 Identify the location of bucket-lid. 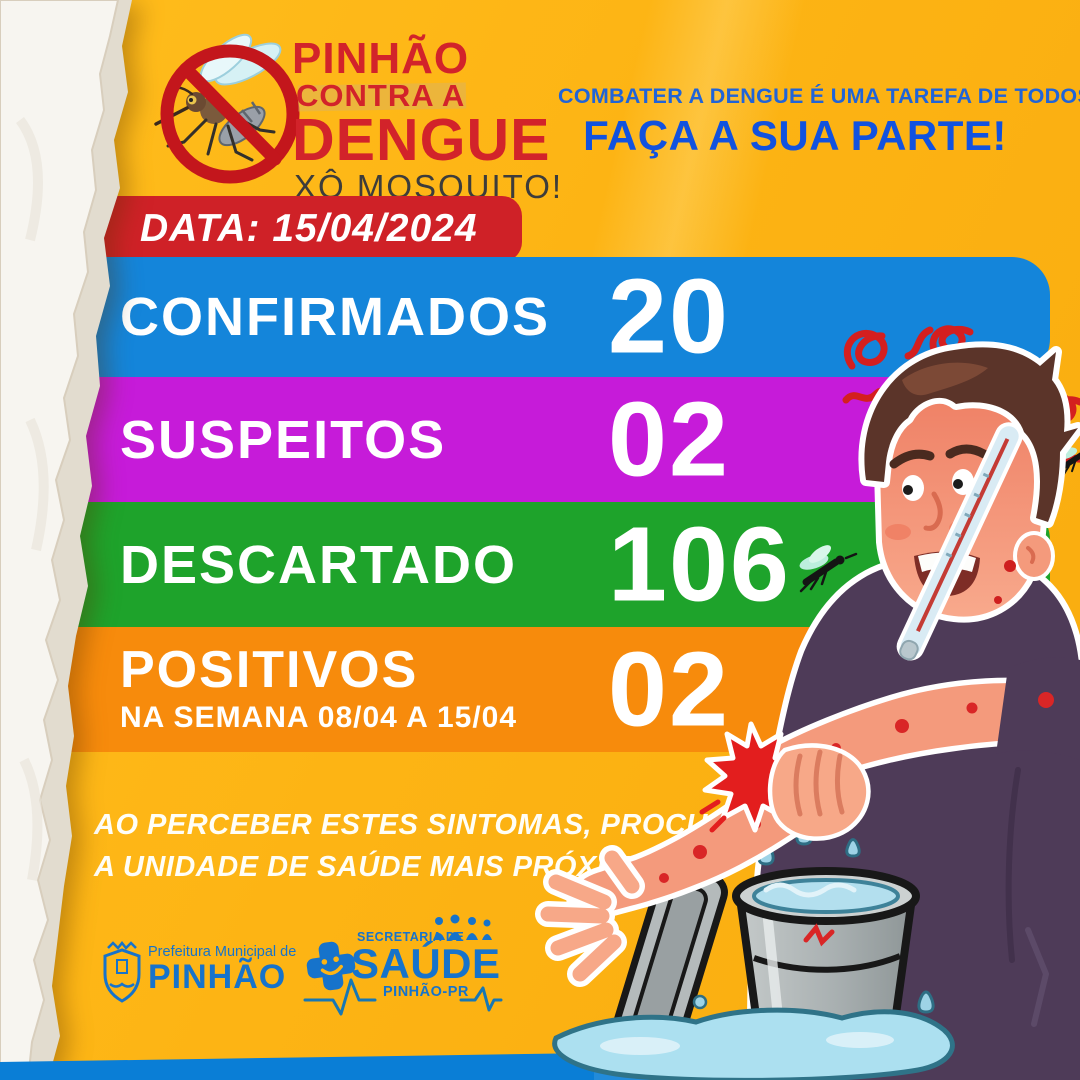
(666, 970).